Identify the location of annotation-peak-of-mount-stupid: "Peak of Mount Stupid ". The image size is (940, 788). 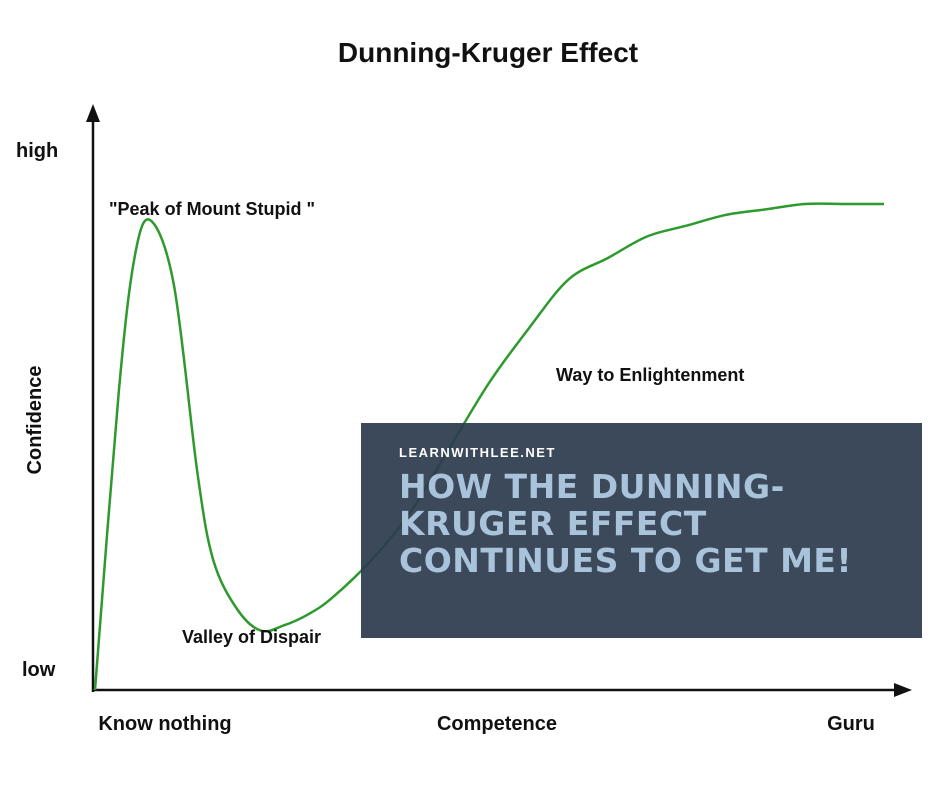
(212, 209).